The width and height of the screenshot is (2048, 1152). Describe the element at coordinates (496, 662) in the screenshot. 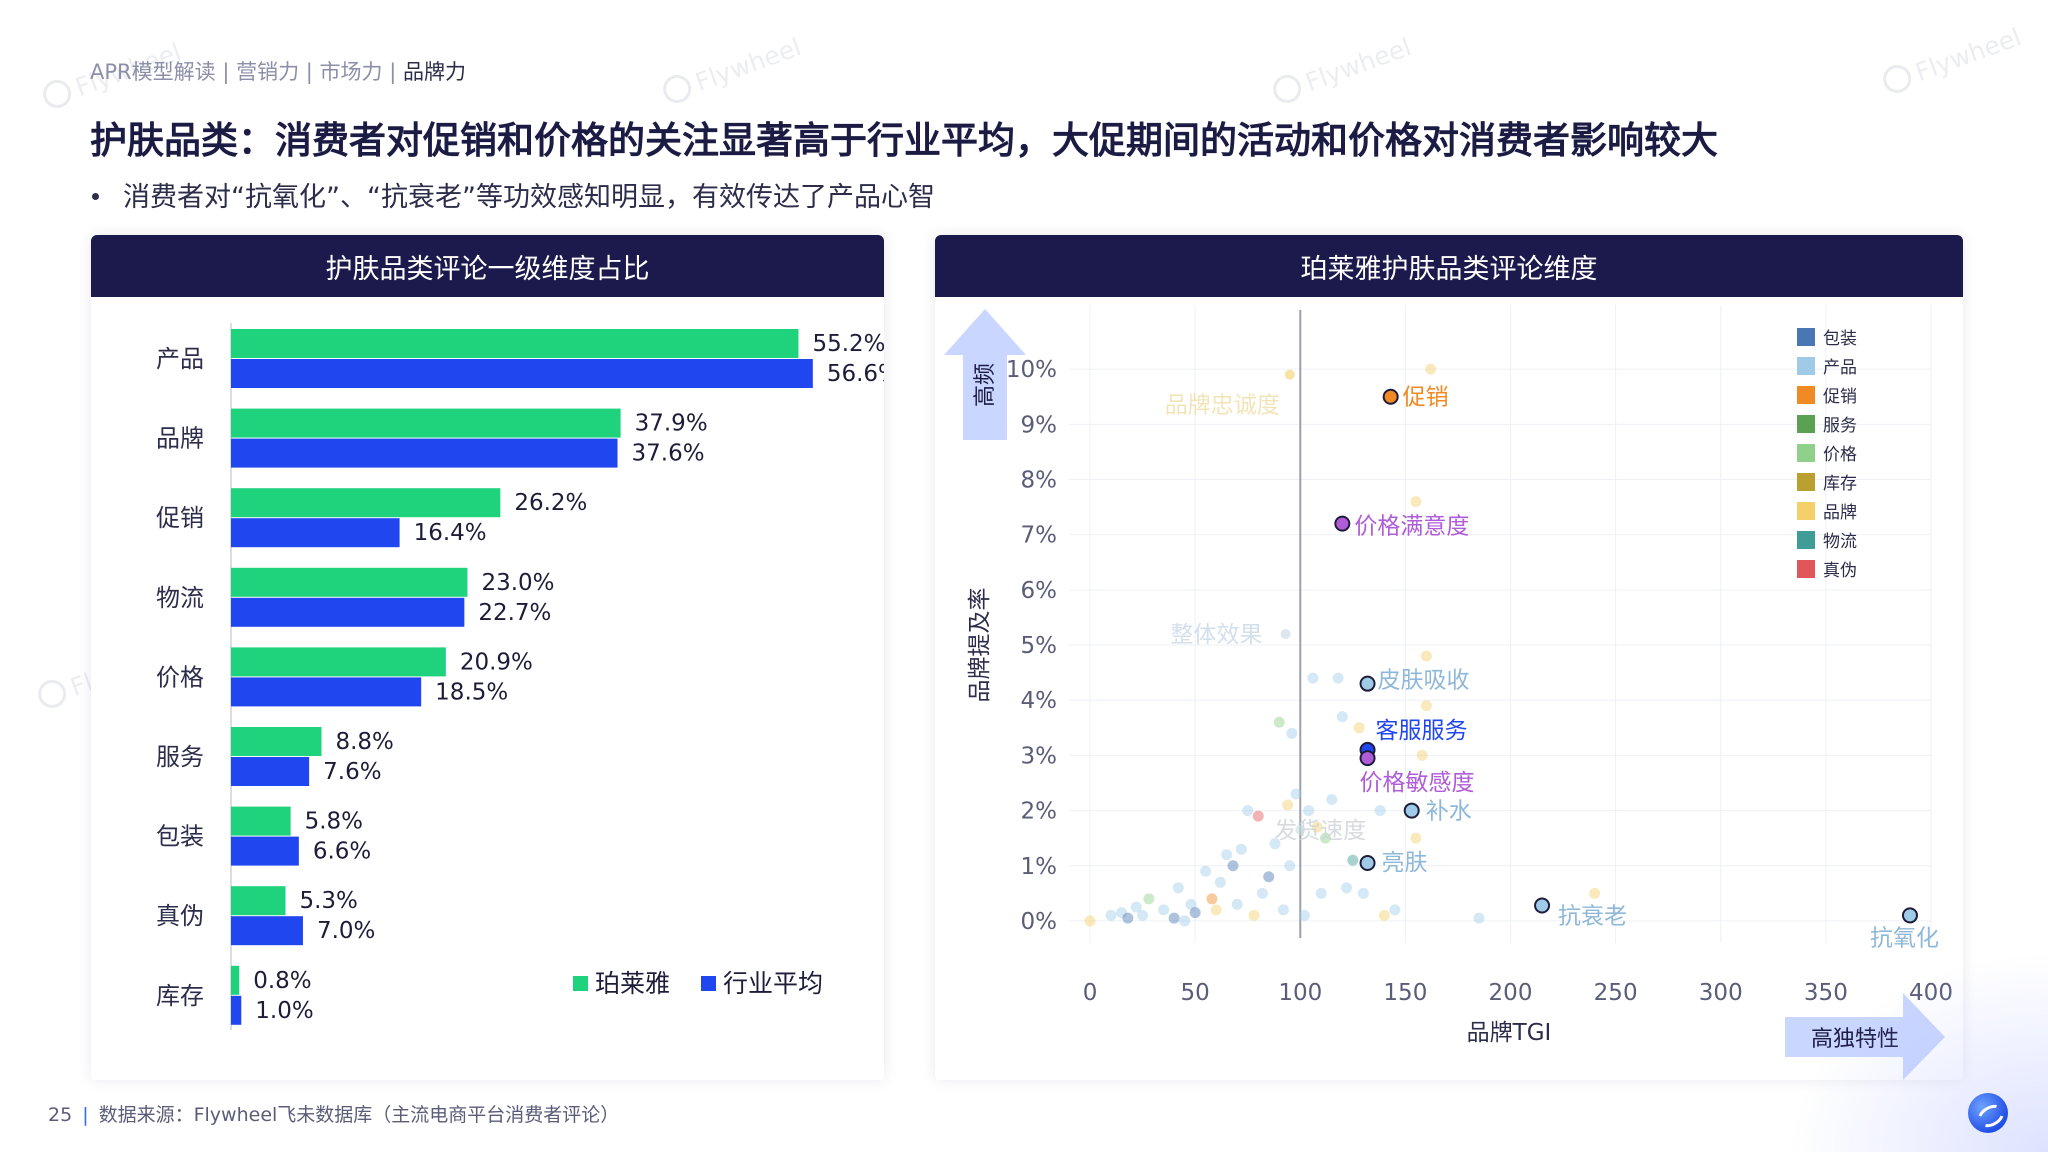

I see `bar-value-label: 20.9%` at that location.